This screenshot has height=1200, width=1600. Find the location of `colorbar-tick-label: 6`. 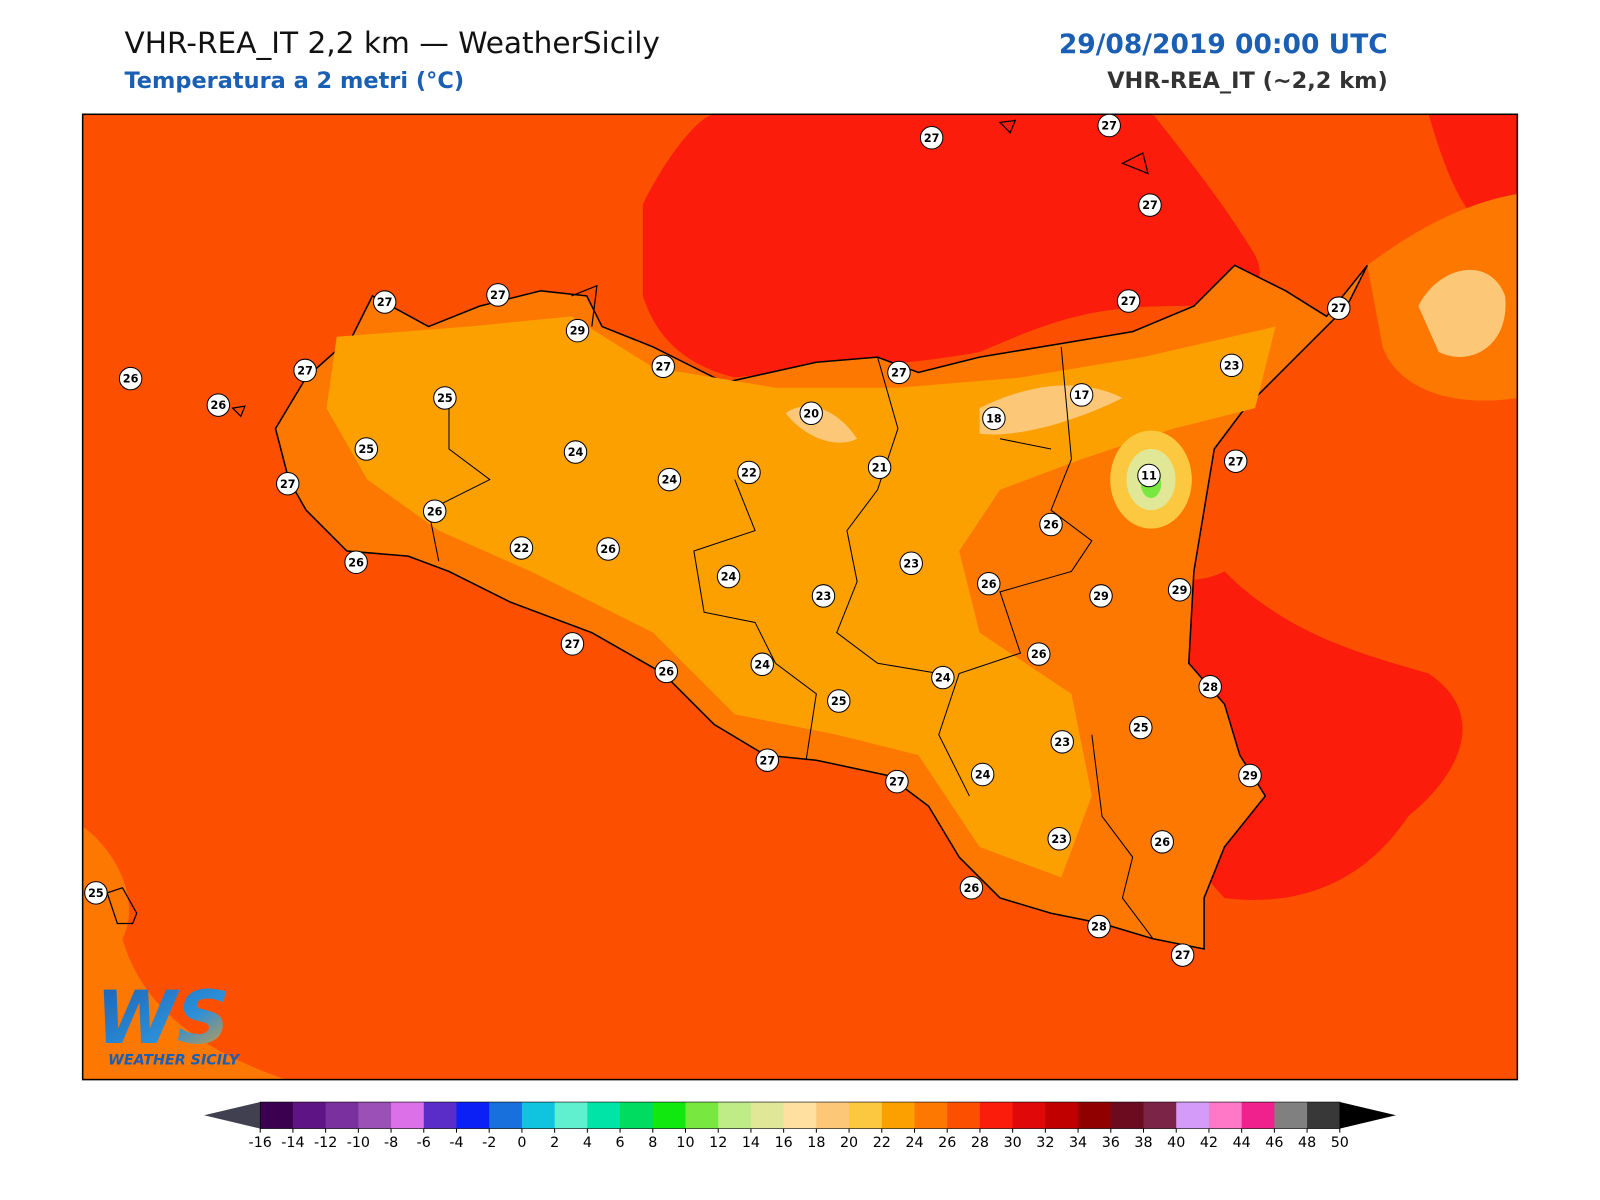

colorbar-tick-label: 6 is located at coordinates (620, 1143).